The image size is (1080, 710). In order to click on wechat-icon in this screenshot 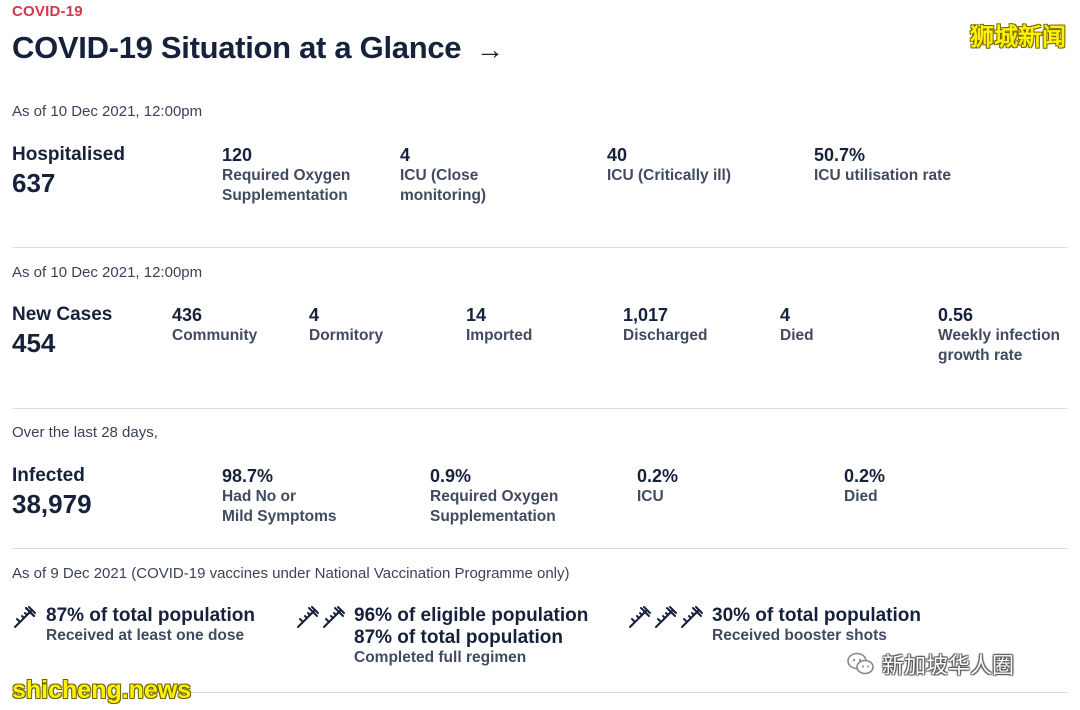, I will do `click(860, 663)`.